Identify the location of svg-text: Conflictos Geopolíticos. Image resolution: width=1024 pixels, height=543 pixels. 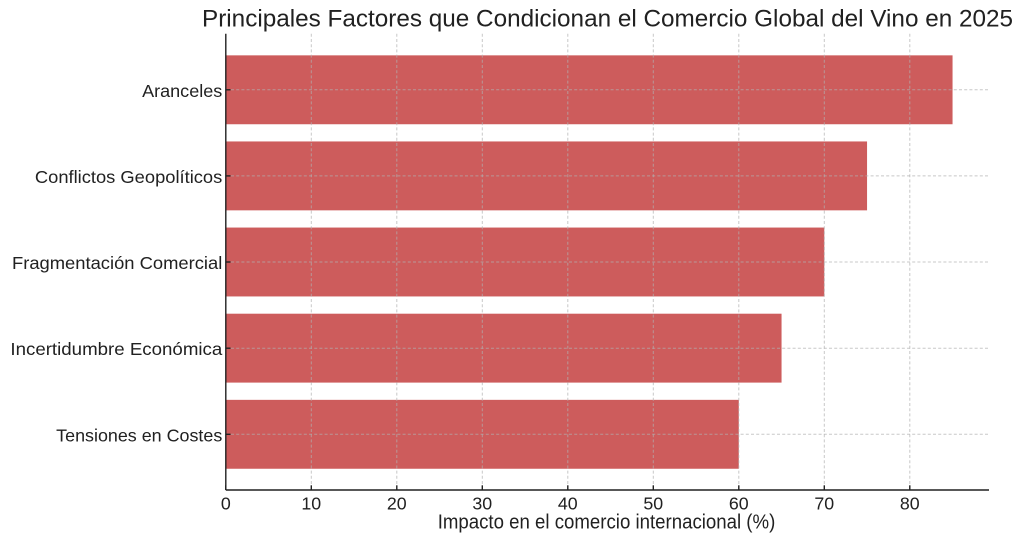
(129, 177).